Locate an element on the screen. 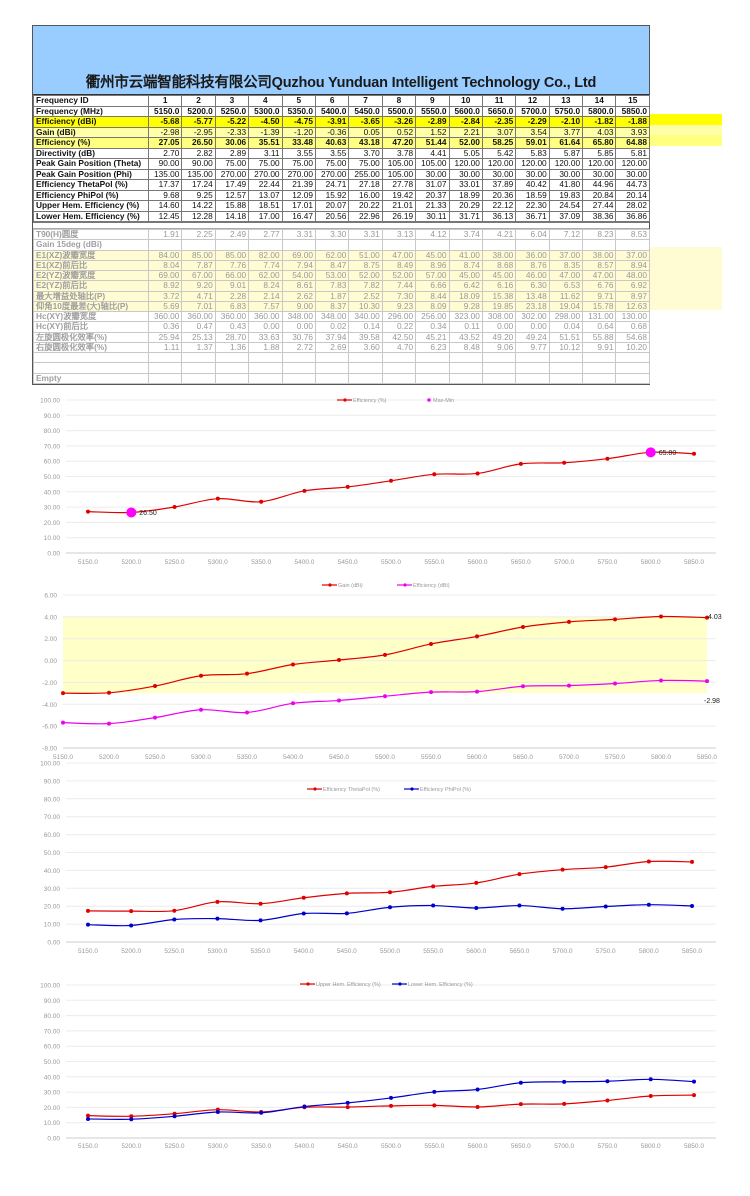 The height and width of the screenshot is (1196, 750). table-cell: 0.34 is located at coordinates (432, 327).